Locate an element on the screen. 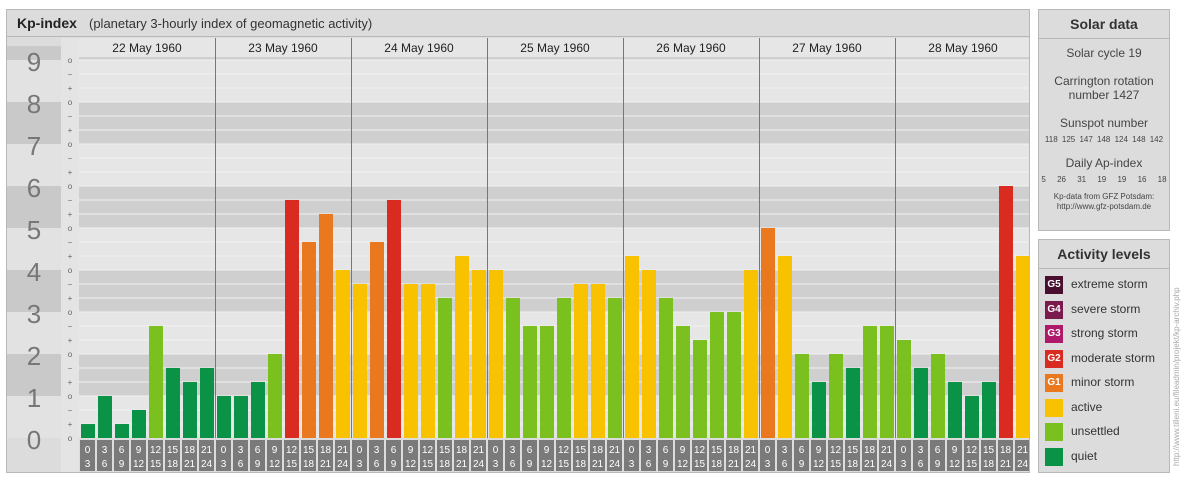 The width and height of the screenshot is (1184, 480). interval-end-label: 24 is located at coordinates (615, 464).